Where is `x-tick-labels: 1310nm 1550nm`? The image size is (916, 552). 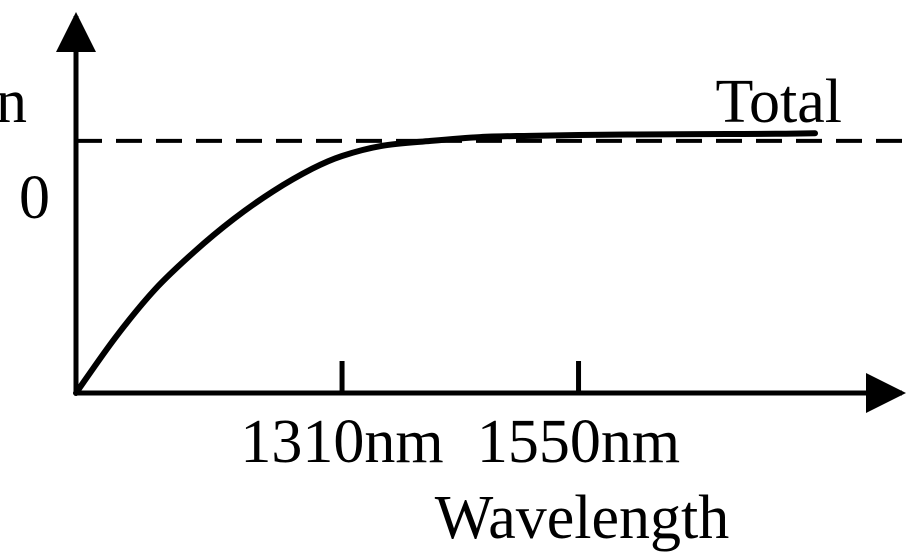 x-tick-labels: 1310nm 1550nm is located at coordinates (460, 442).